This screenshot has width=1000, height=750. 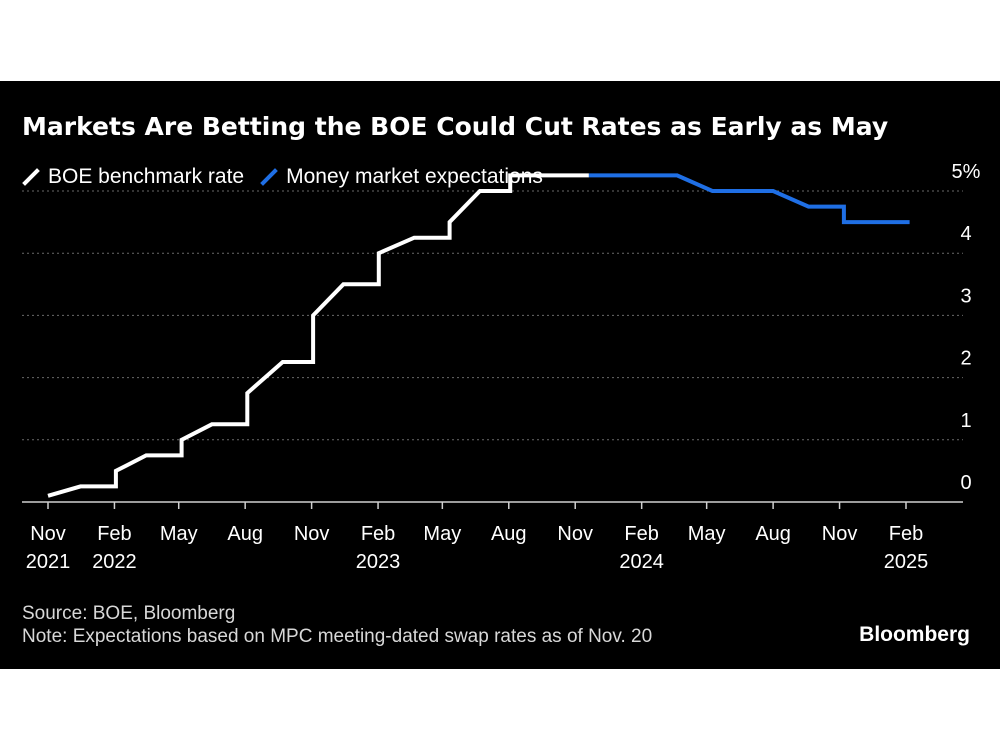 What do you see at coordinates (48, 534) in the screenshot?
I see `x-tick-label-0: Nov` at bounding box center [48, 534].